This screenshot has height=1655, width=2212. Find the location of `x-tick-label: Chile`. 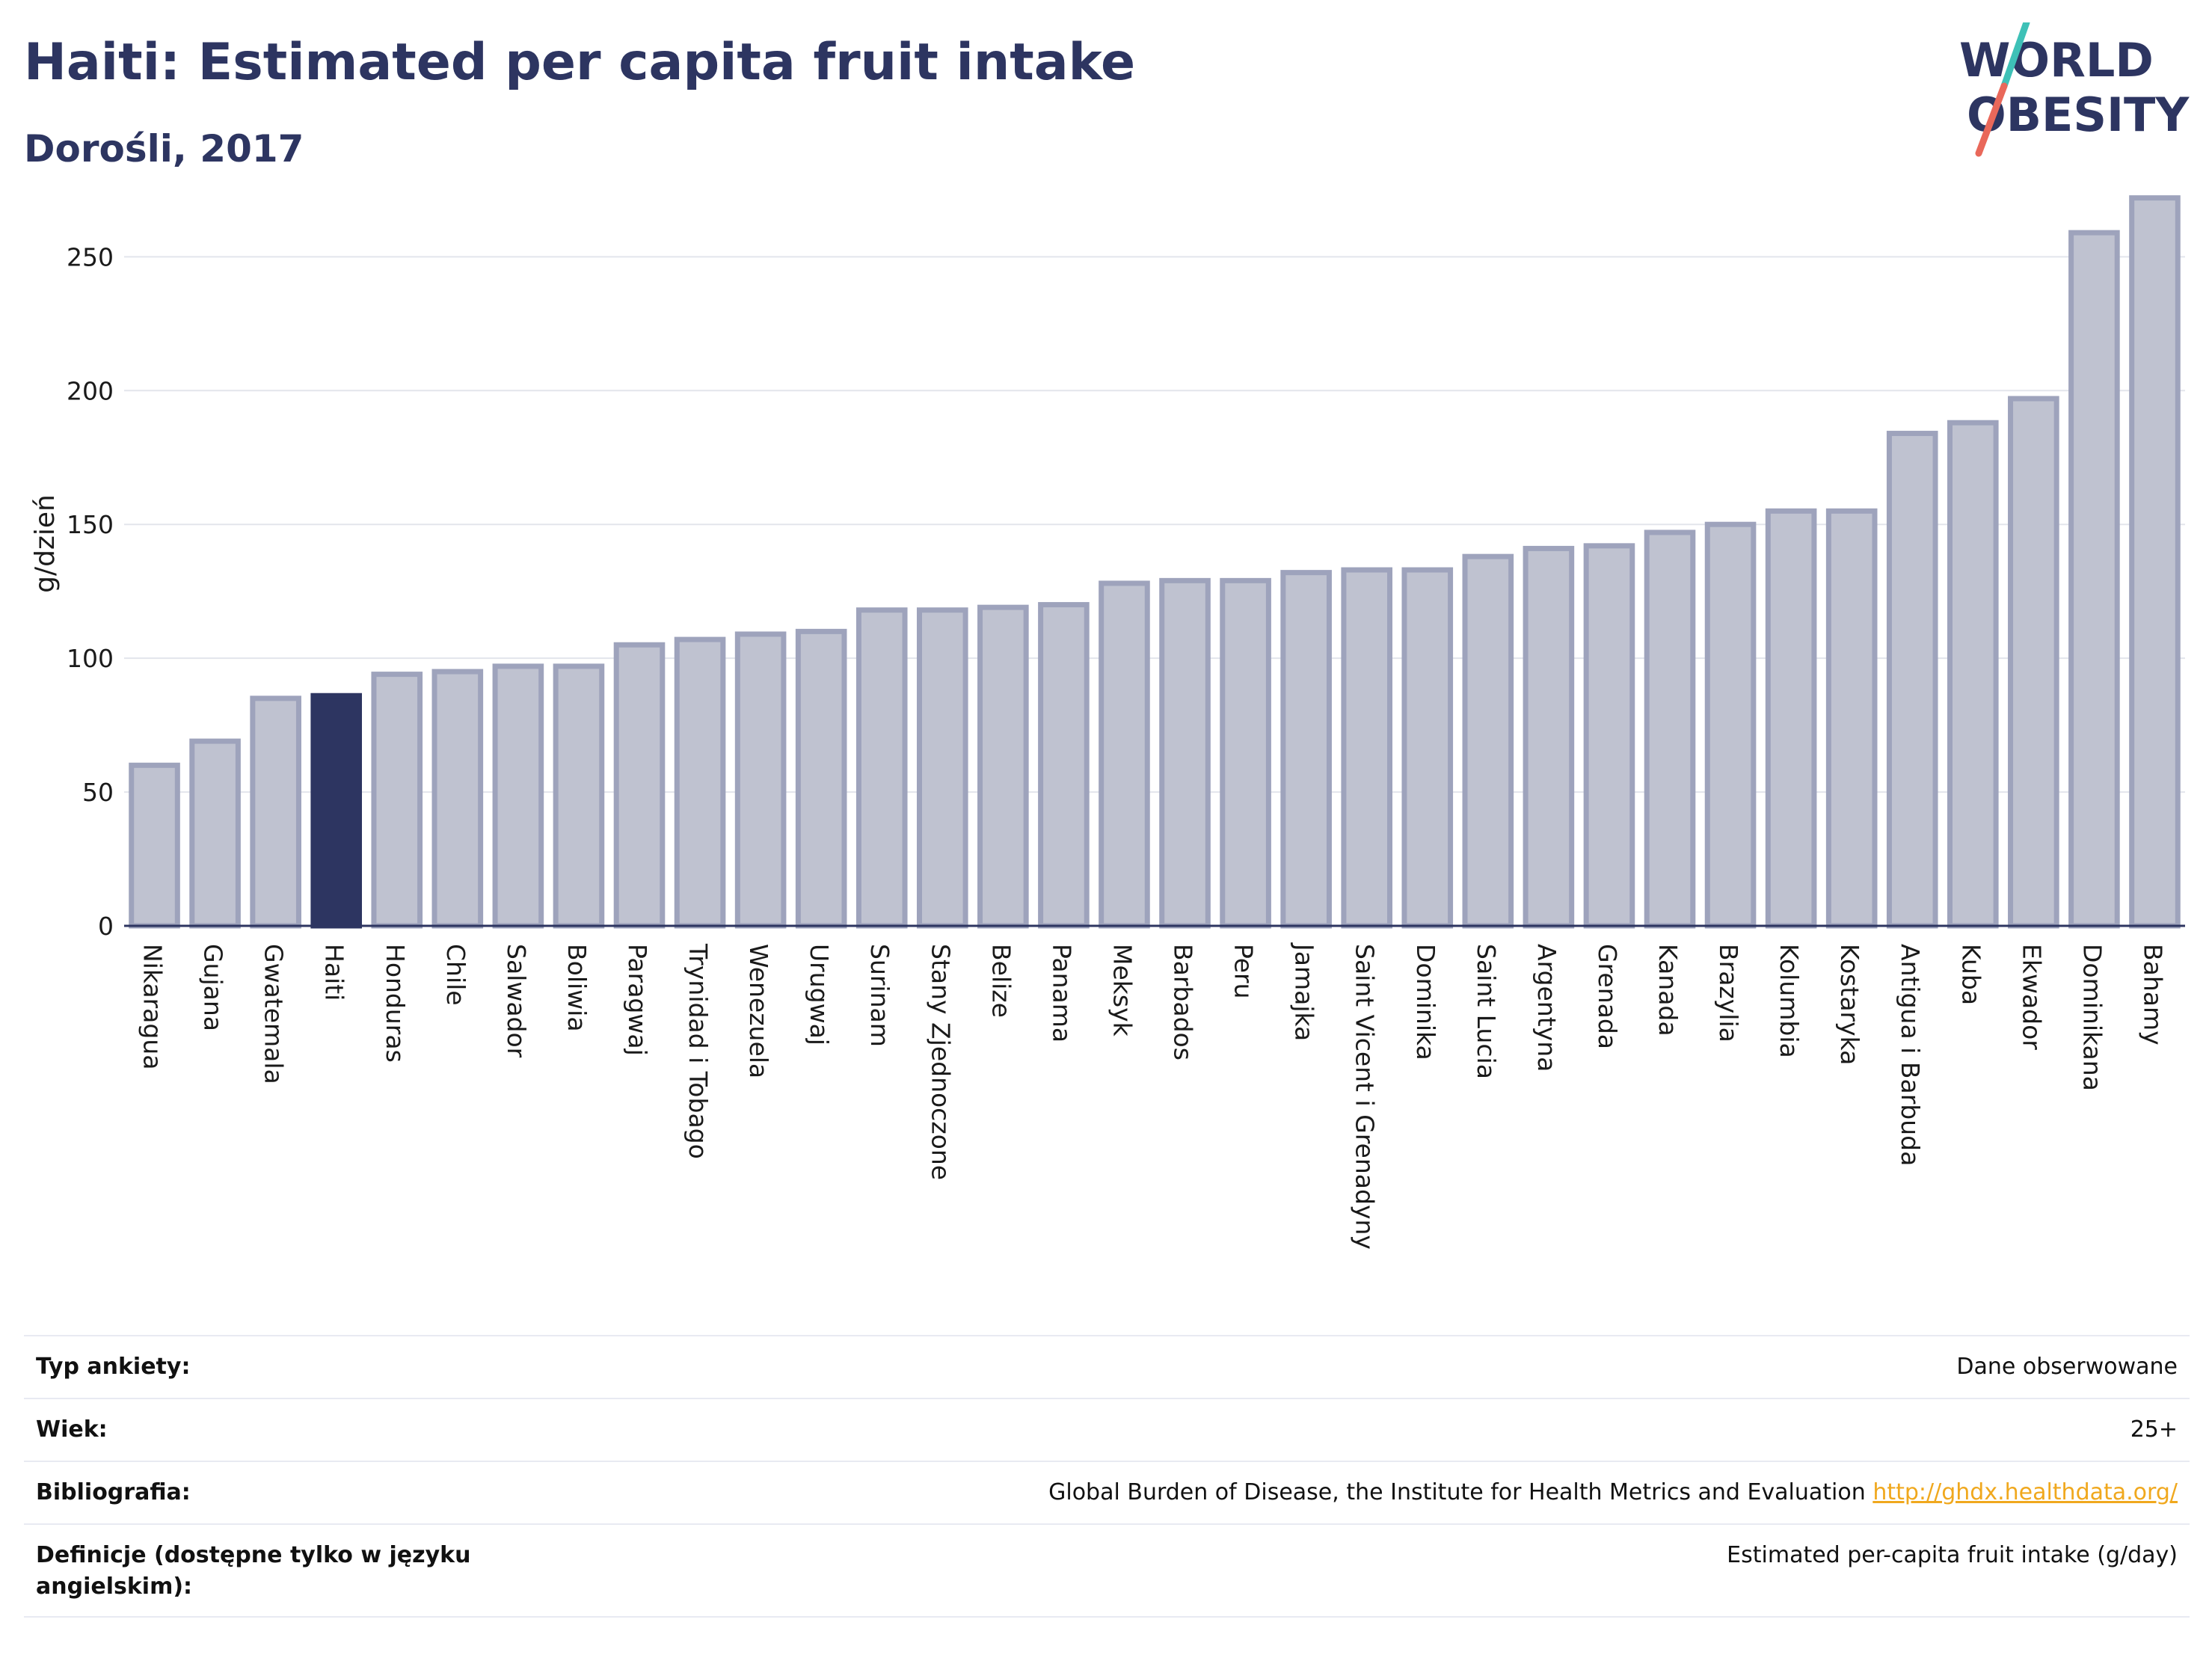

x-tick-label: Chile is located at coordinates (455, 975).